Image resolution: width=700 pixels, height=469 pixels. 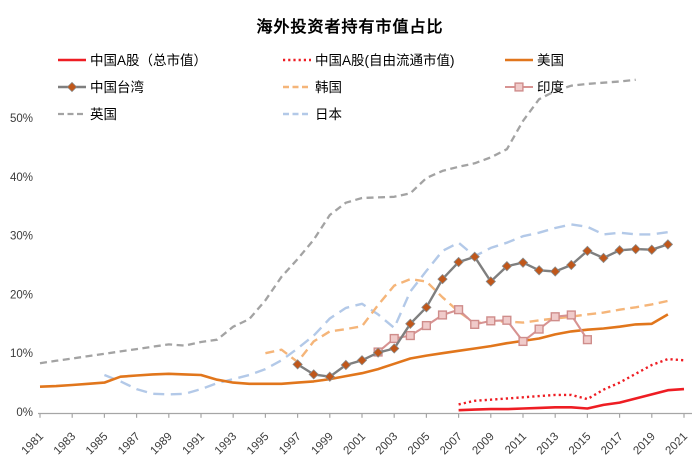 I want to click on legend-item-japan: 日本, so click(x=312, y=114).